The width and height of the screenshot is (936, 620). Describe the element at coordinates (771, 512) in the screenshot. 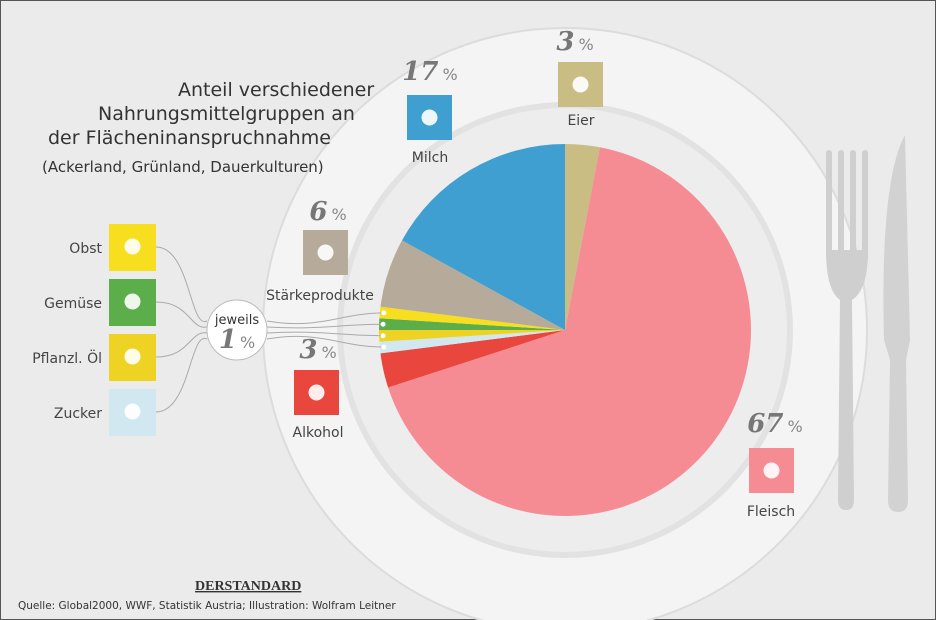

I see `category-label: Fleisch` at that location.